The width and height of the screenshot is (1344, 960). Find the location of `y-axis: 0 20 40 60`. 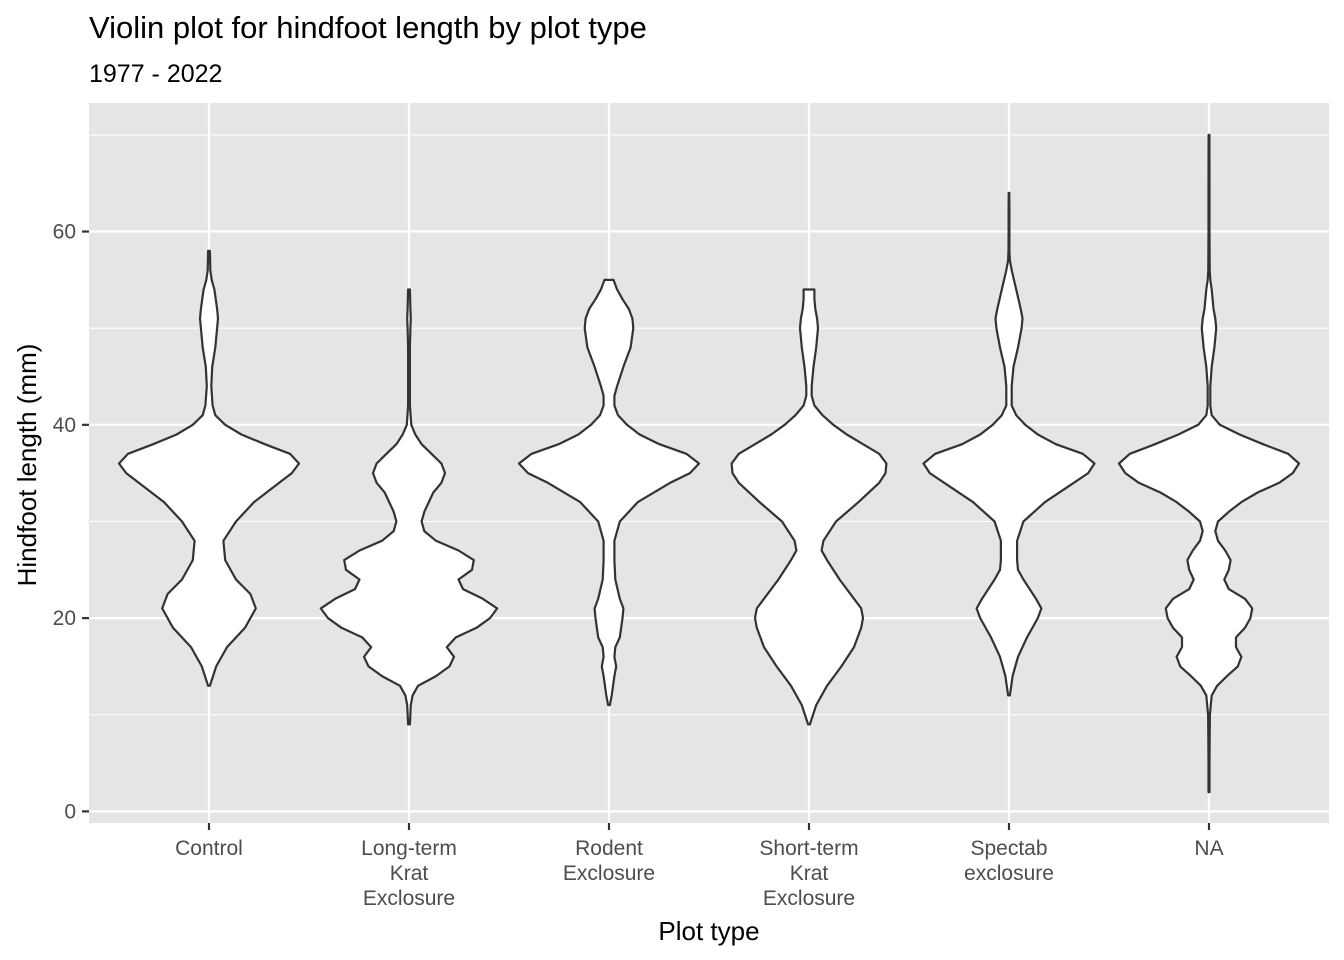

y-axis: 0 20 40 60 is located at coordinates (71, 522).